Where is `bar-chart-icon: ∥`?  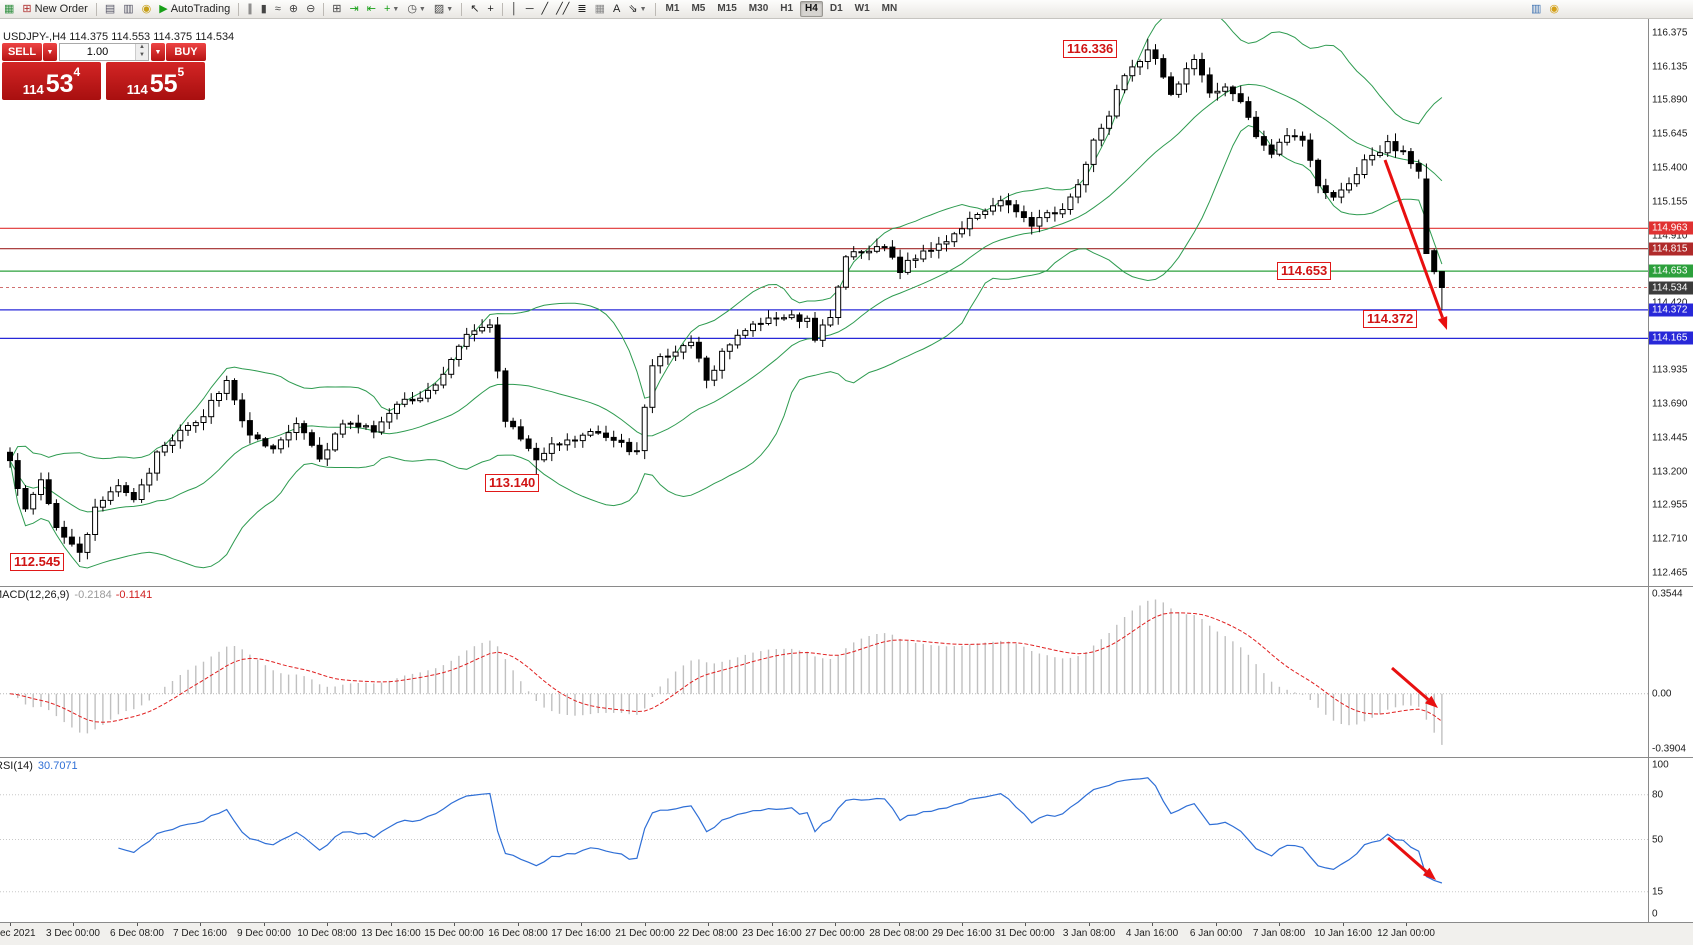
bar-chart-icon: ∥ is located at coordinates (250, 9).